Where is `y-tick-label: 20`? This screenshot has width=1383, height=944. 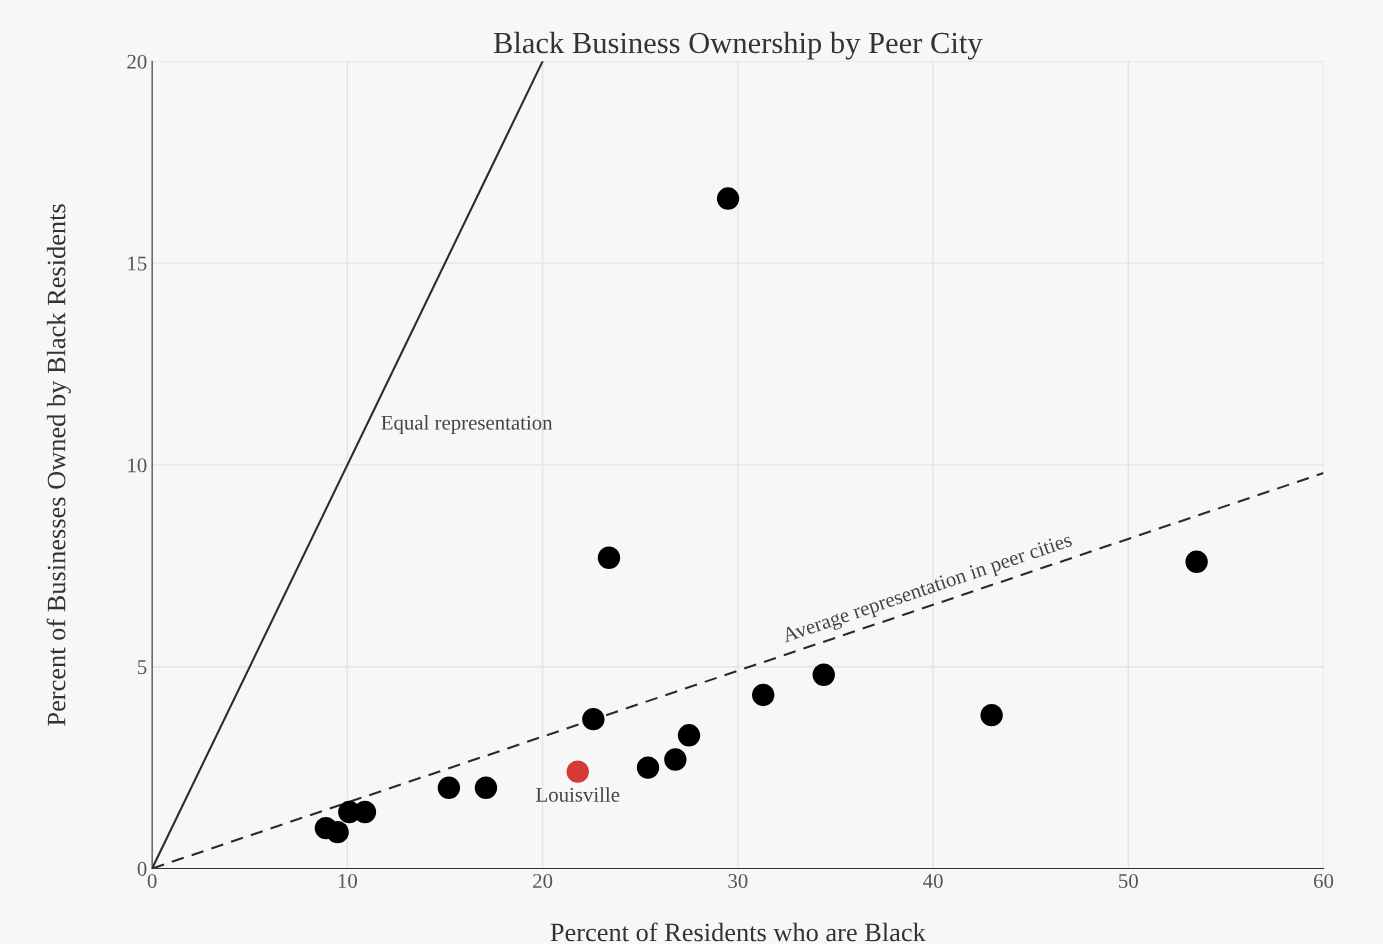 y-tick-label: 20 is located at coordinates (137, 61).